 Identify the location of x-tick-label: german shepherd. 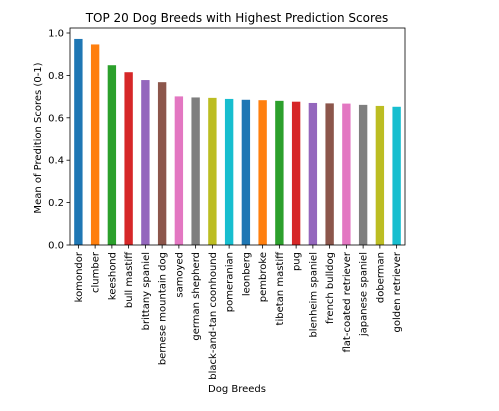
(196, 296).